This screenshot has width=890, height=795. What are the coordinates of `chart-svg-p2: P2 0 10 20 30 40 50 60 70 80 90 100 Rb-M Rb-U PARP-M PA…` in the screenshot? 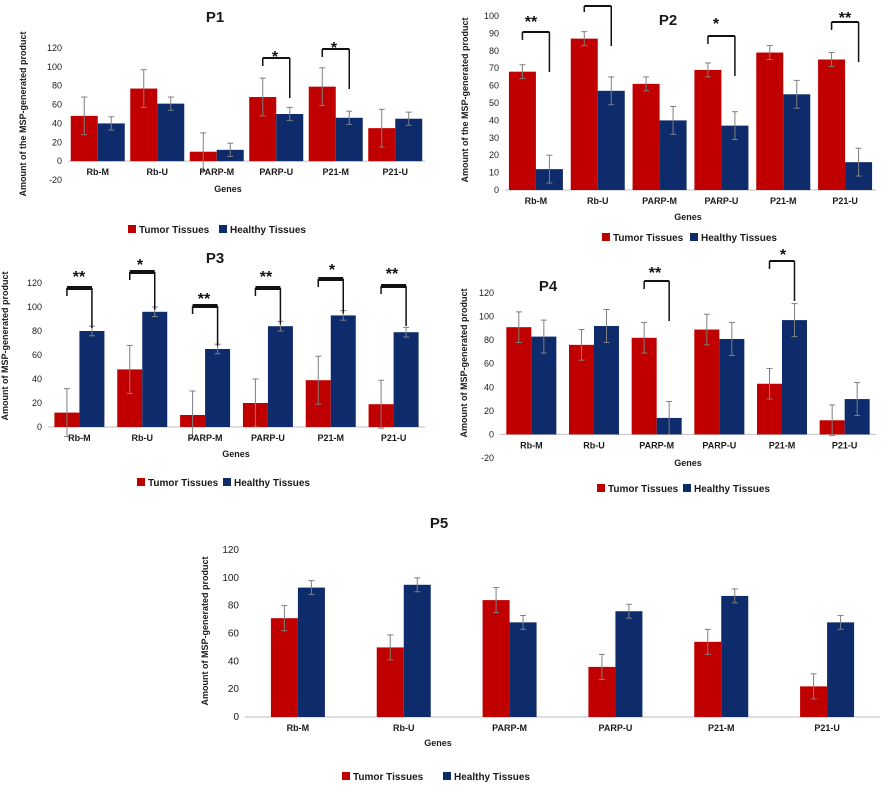 It's located at (668, 124).